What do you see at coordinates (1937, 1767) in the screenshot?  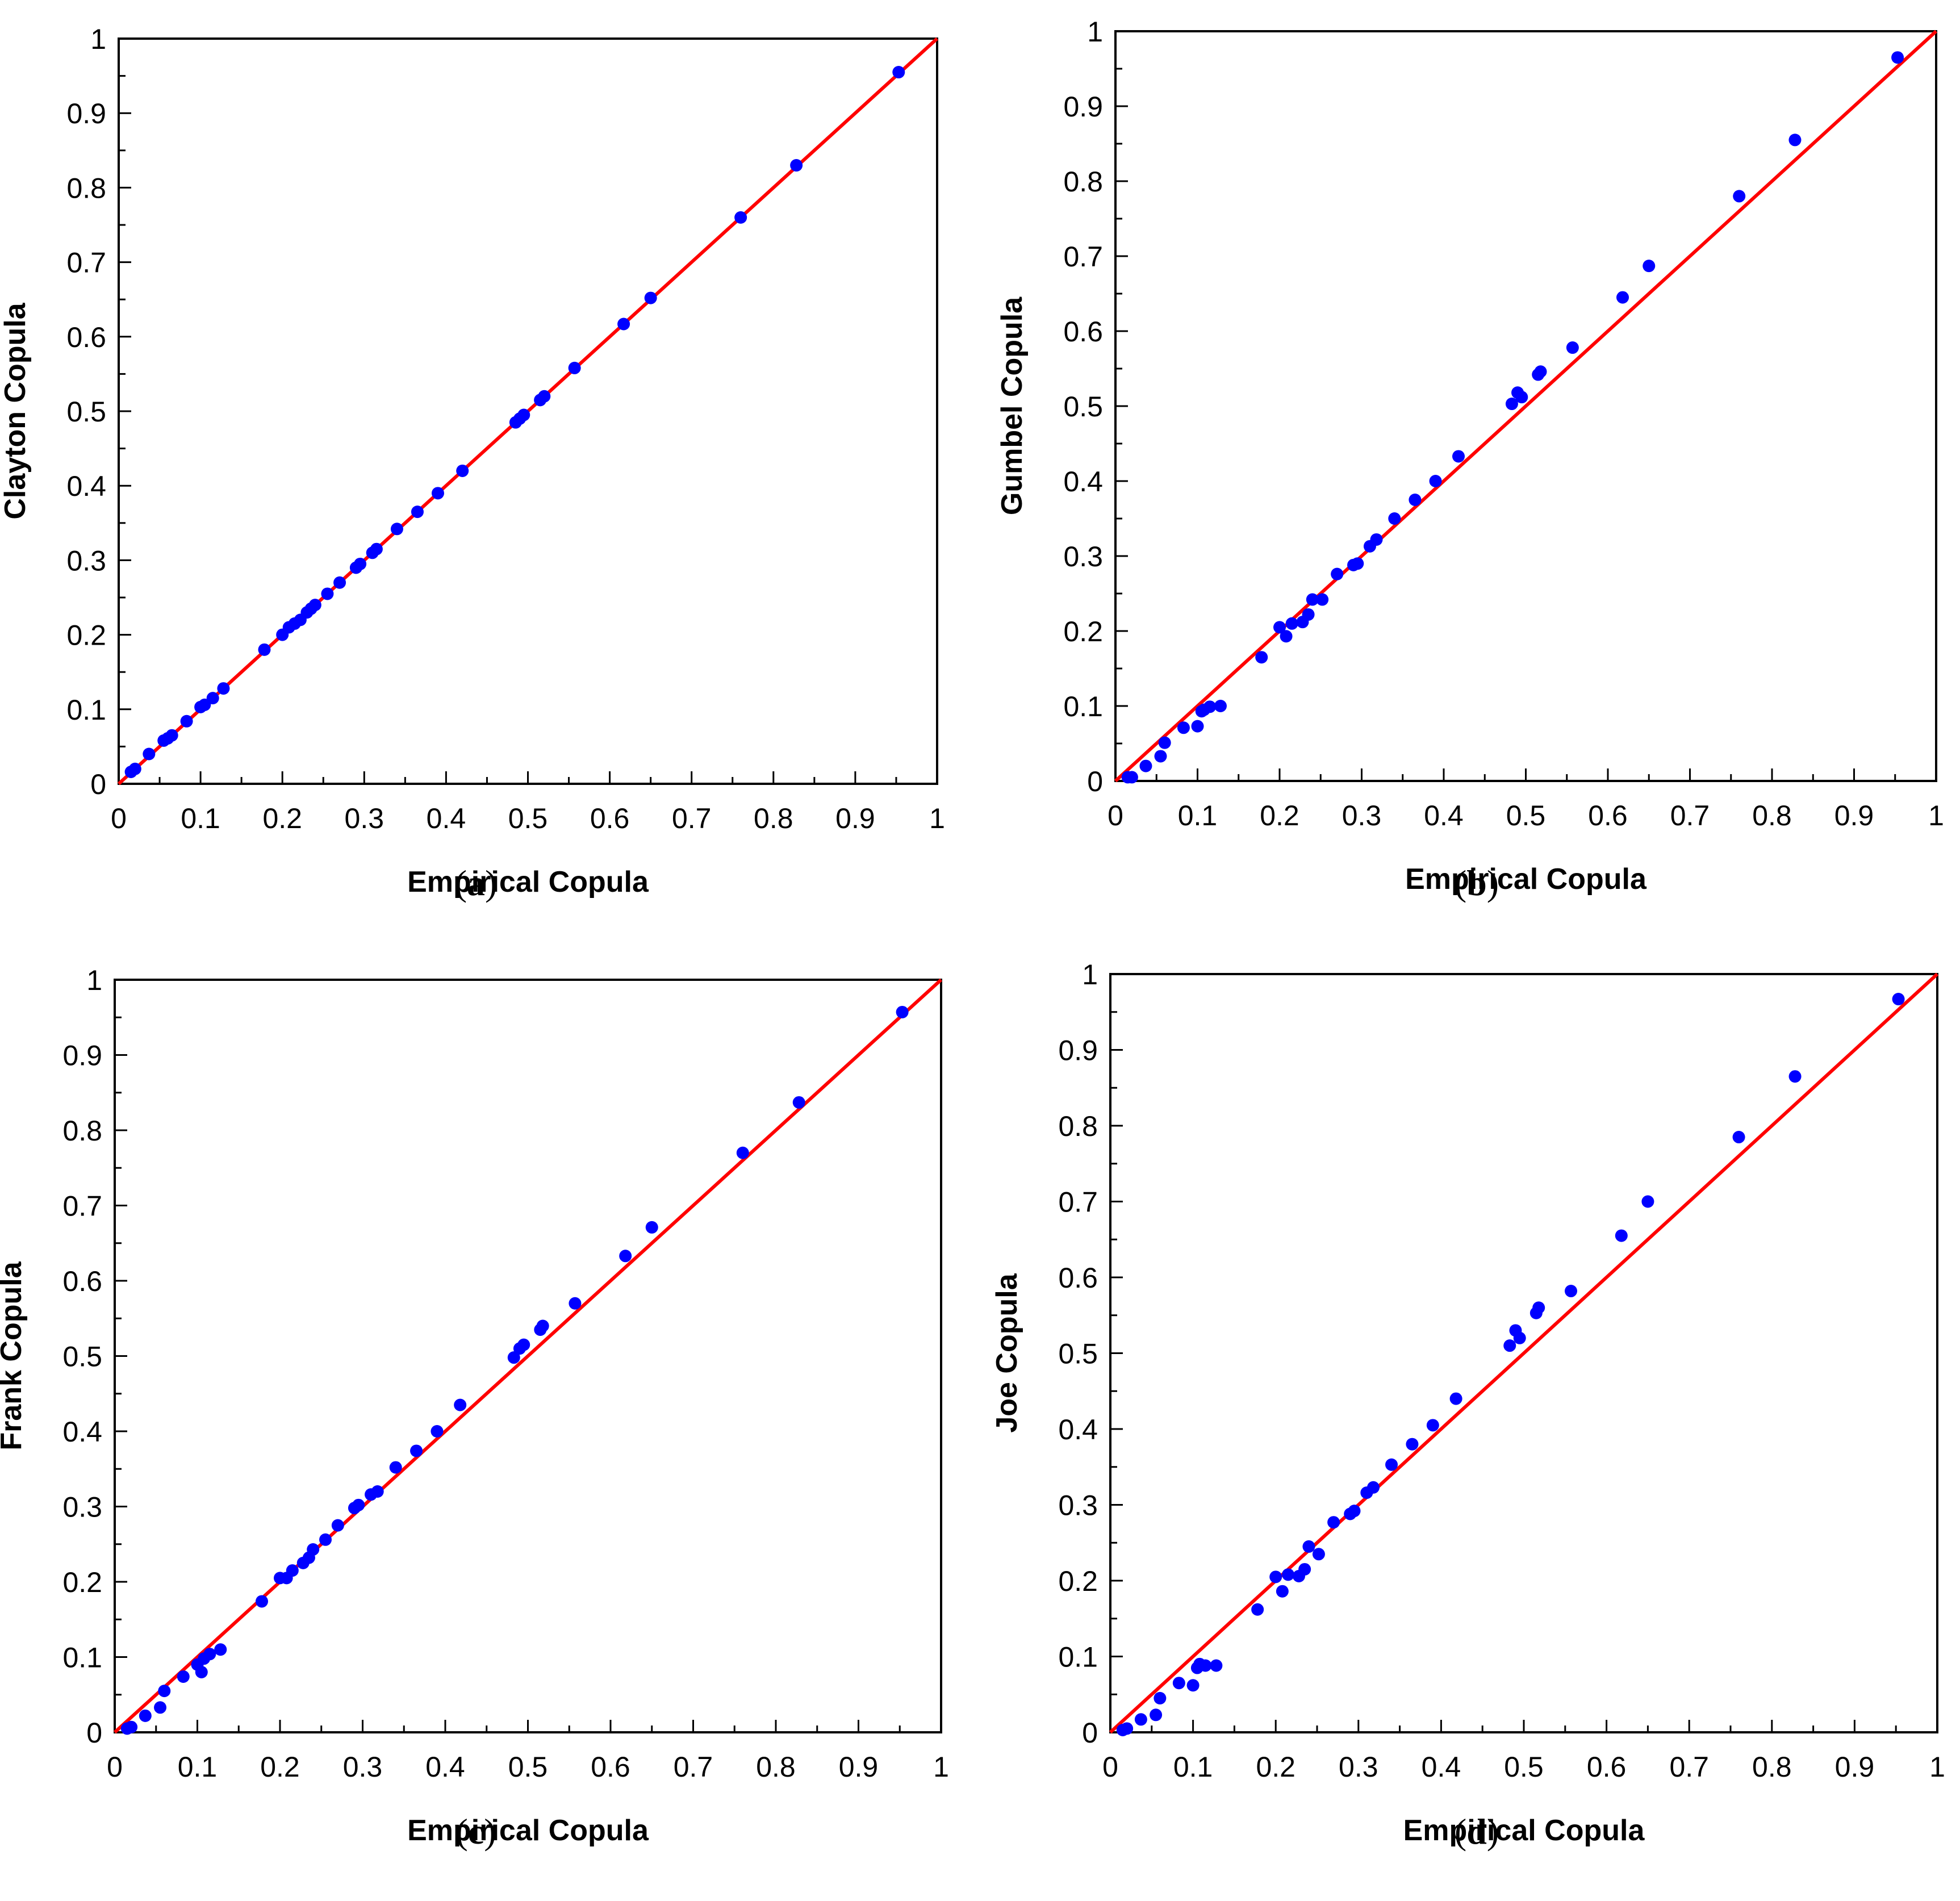 I see `x-tick-label: 1` at bounding box center [1937, 1767].